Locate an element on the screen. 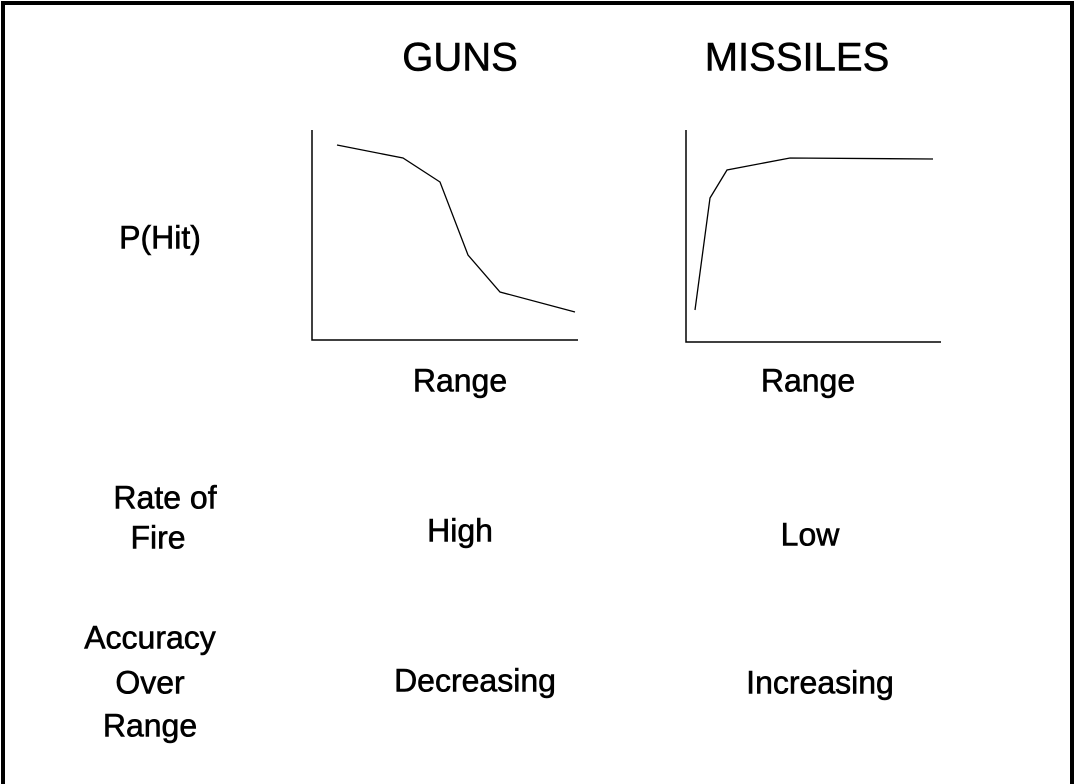 The image size is (1075, 784). cell: Low is located at coordinates (811, 534).